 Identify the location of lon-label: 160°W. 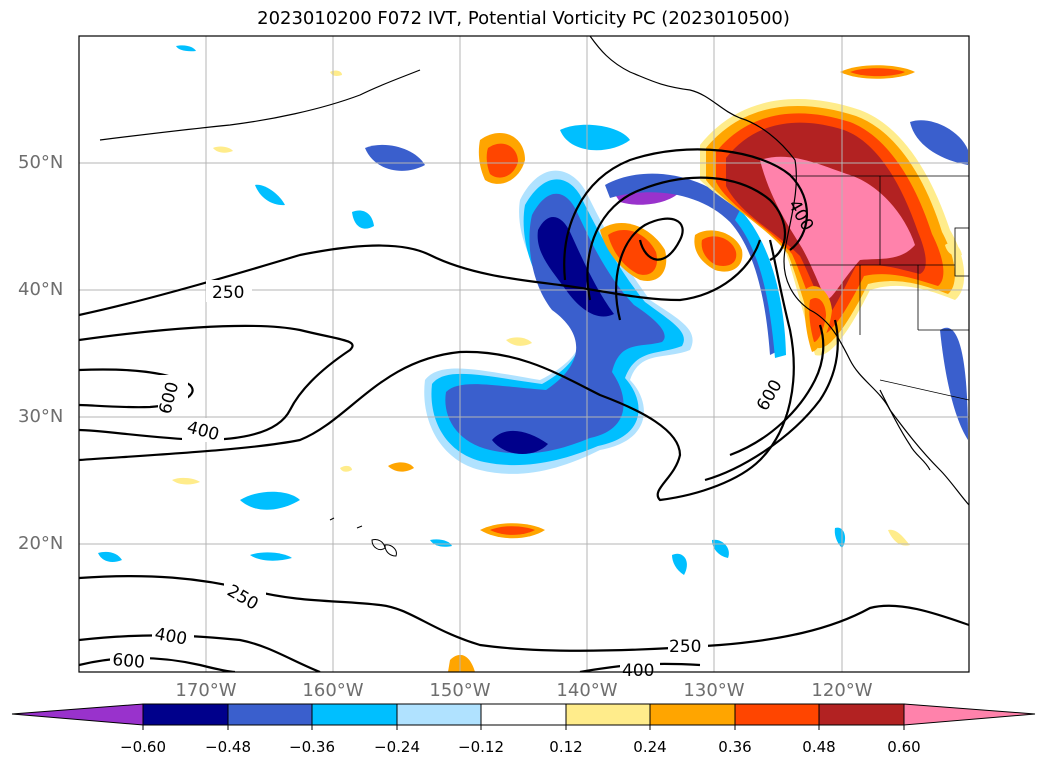
(333, 690).